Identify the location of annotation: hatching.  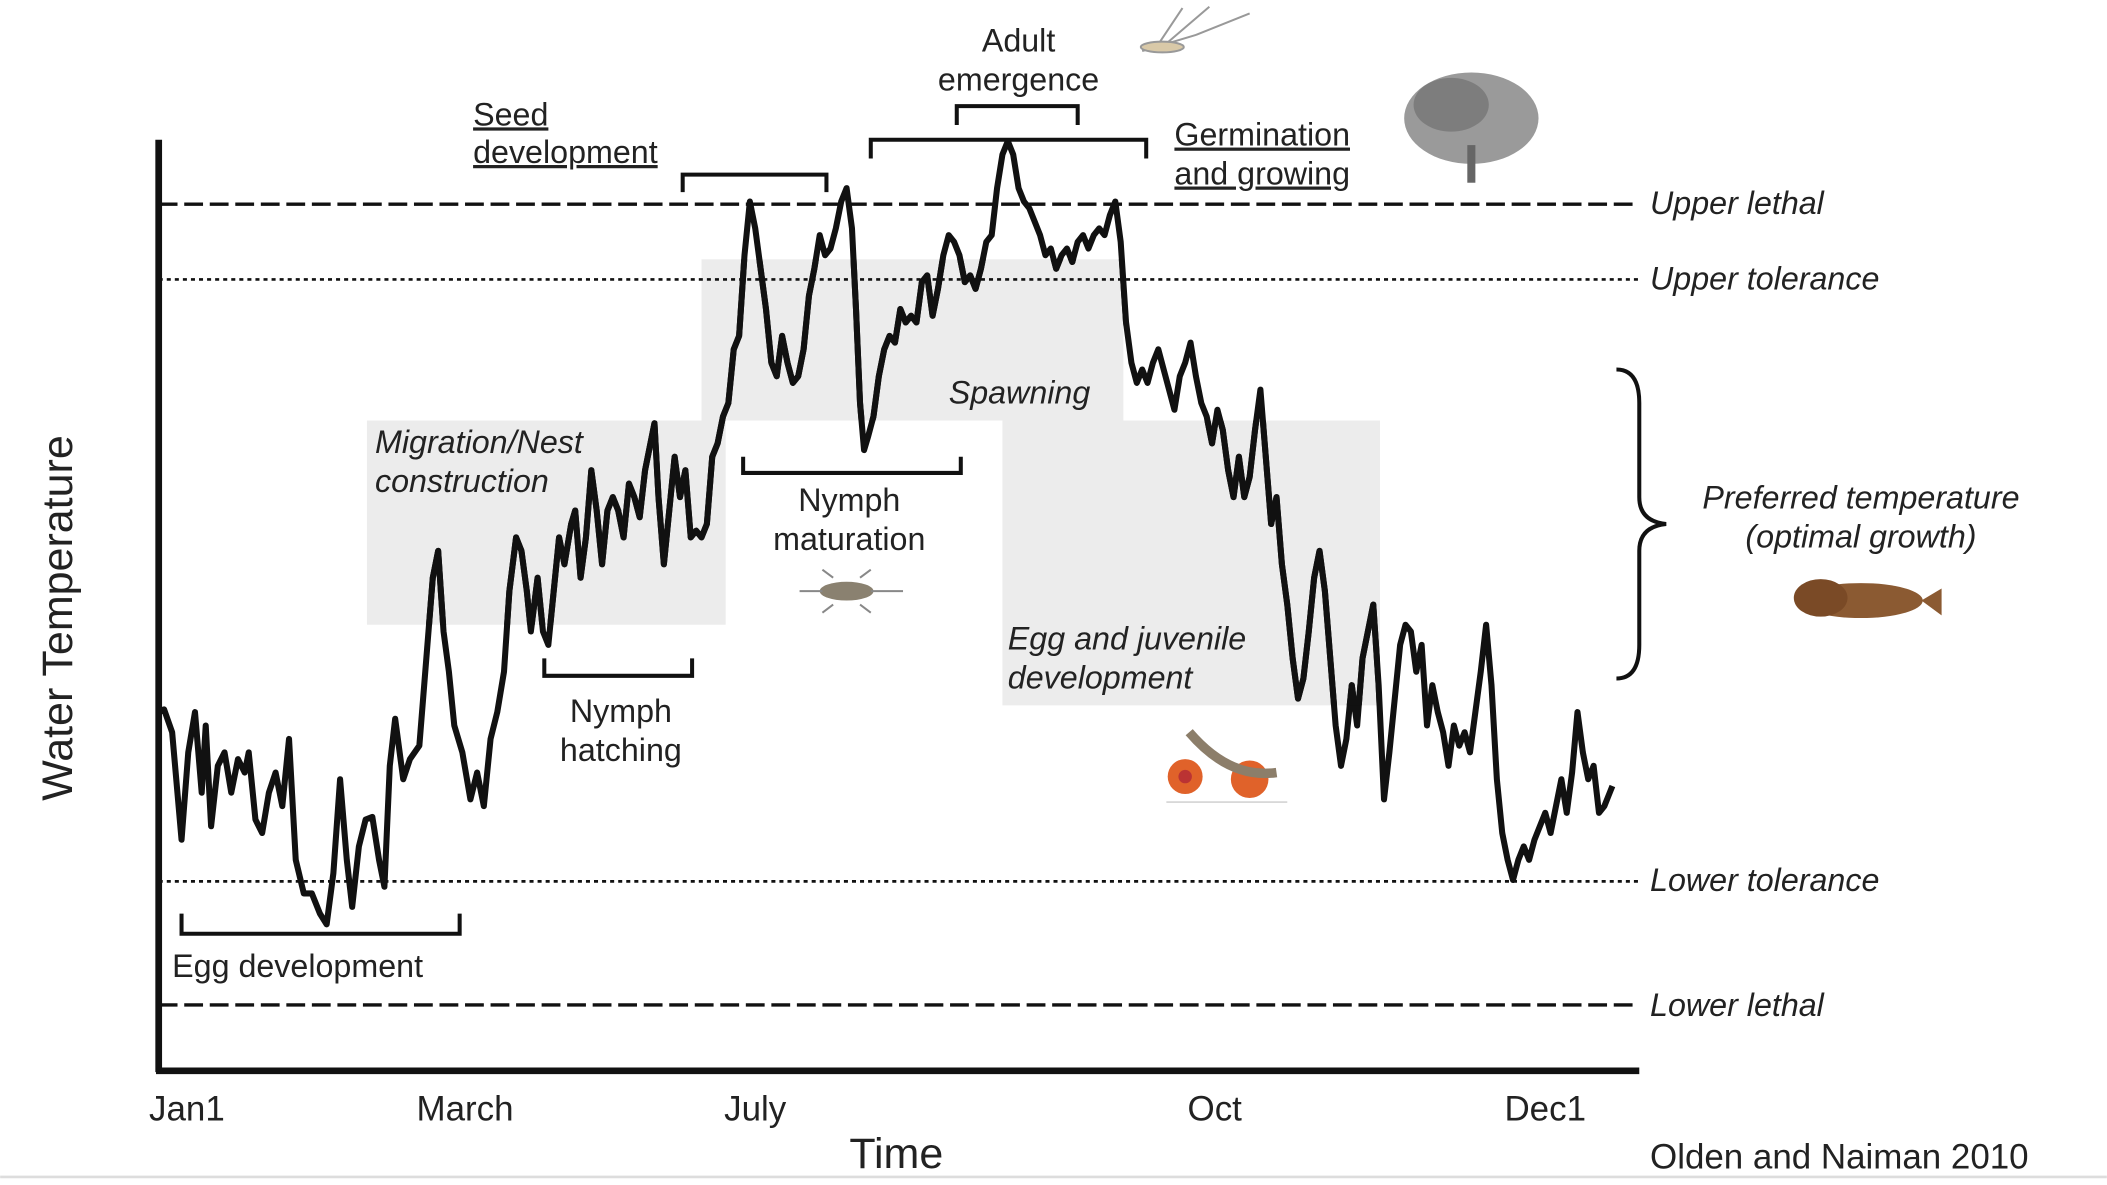
(621, 750).